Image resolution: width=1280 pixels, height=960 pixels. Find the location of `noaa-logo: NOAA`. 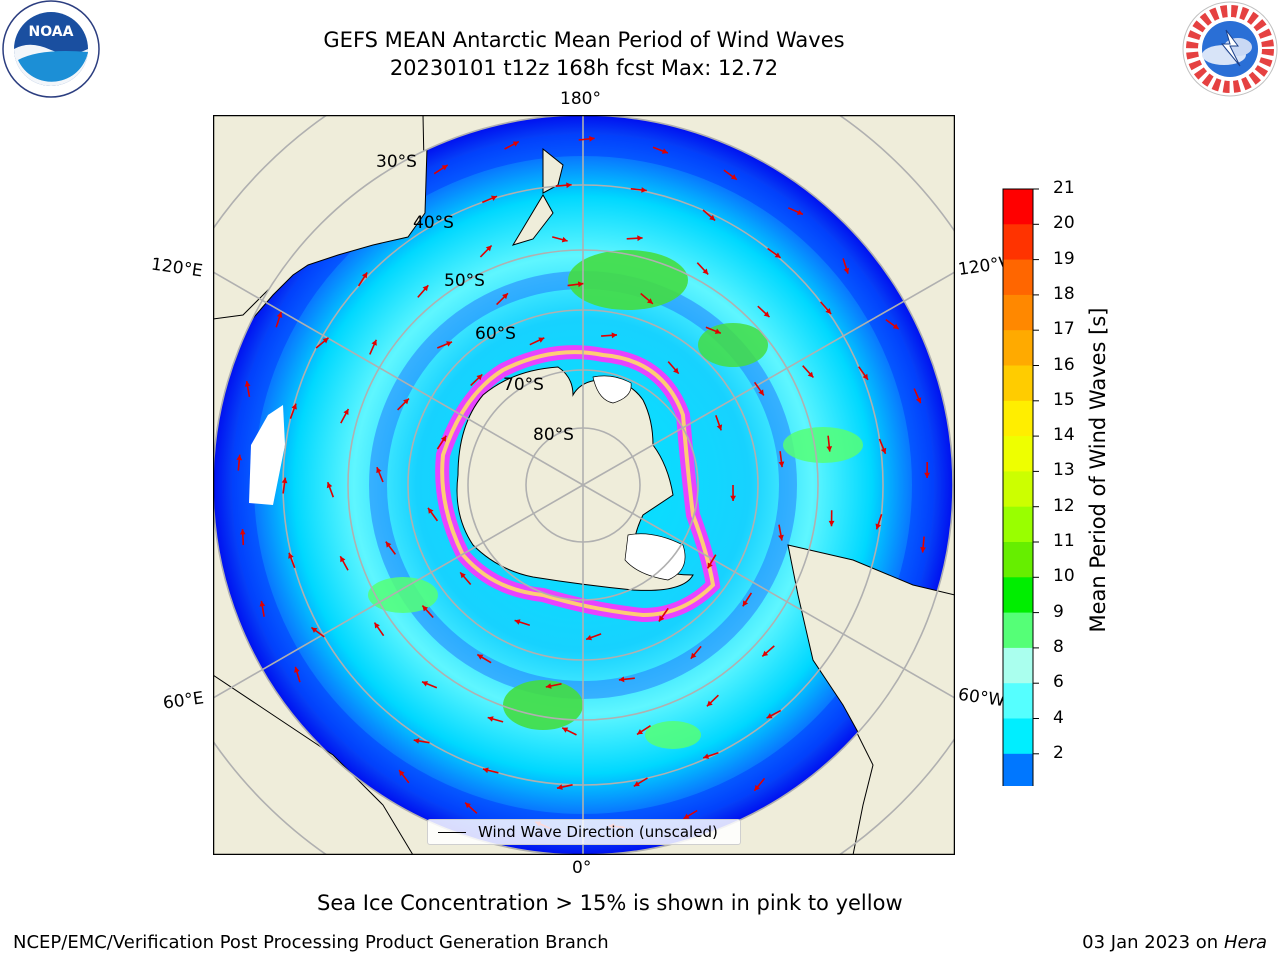

noaa-logo: NOAA is located at coordinates (51, 49).